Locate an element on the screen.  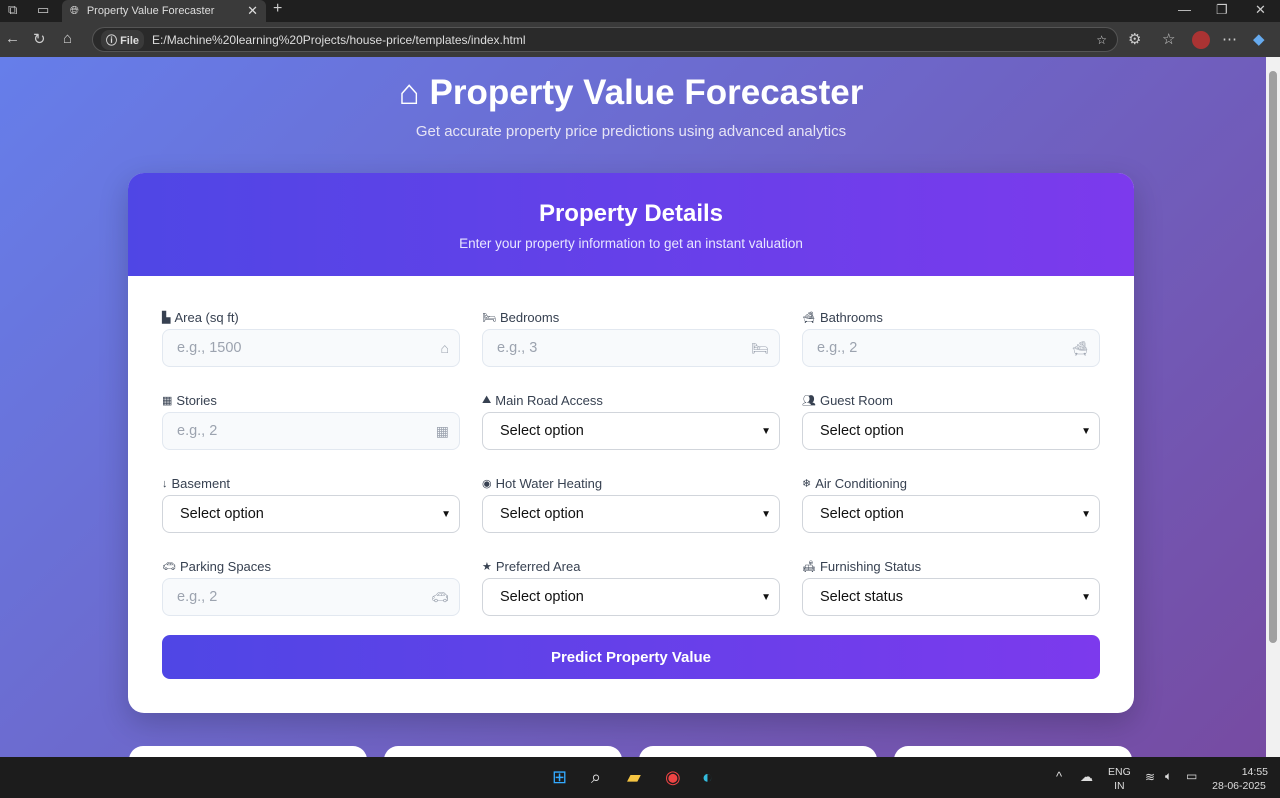
favorite-star-icon: ☆ is located at coordinates (1101, 39).